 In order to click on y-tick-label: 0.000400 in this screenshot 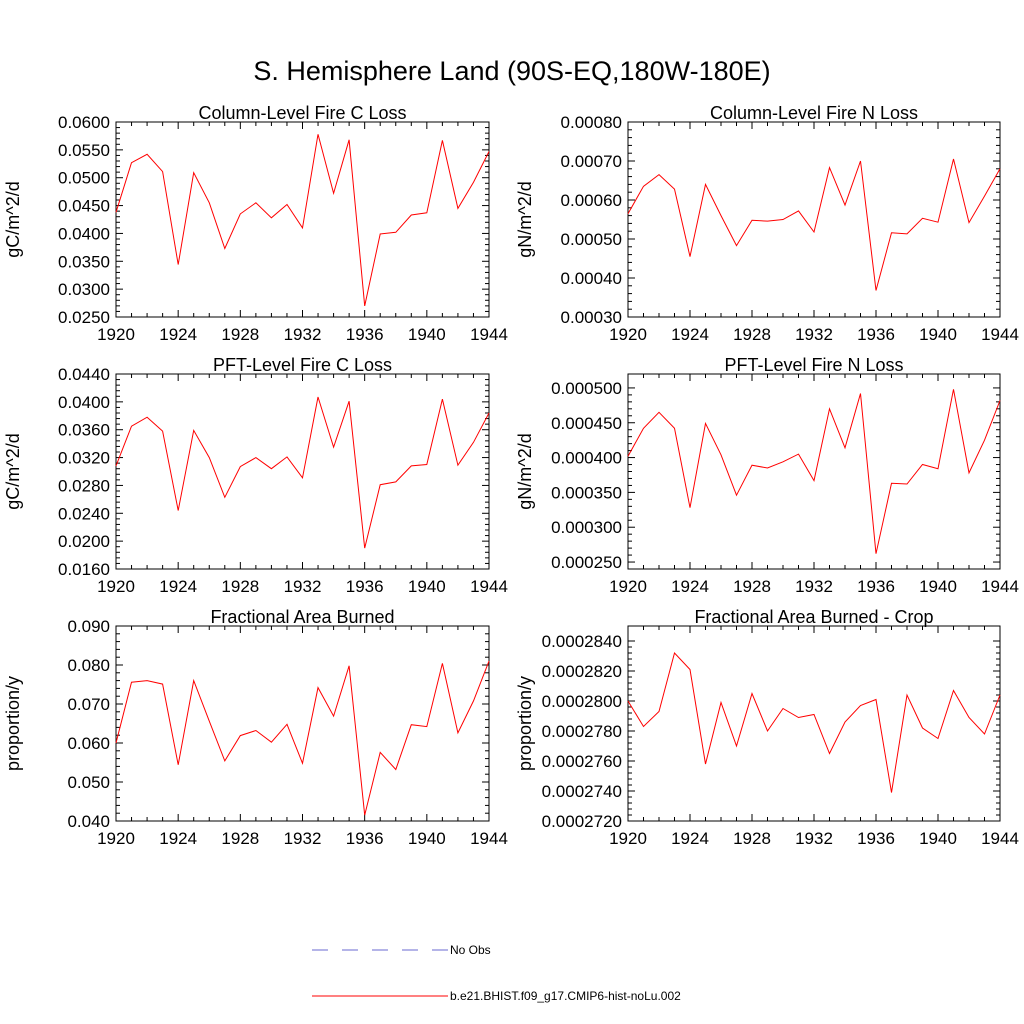, I will do `click(586, 458)`.